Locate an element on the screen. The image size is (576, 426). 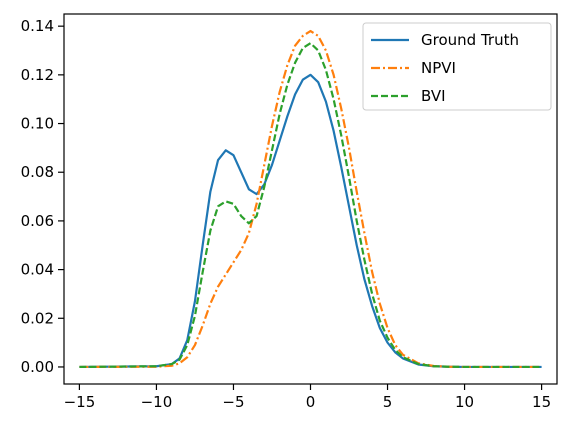
y-tick-label: 0.02 is located at coordinates (37, 318).